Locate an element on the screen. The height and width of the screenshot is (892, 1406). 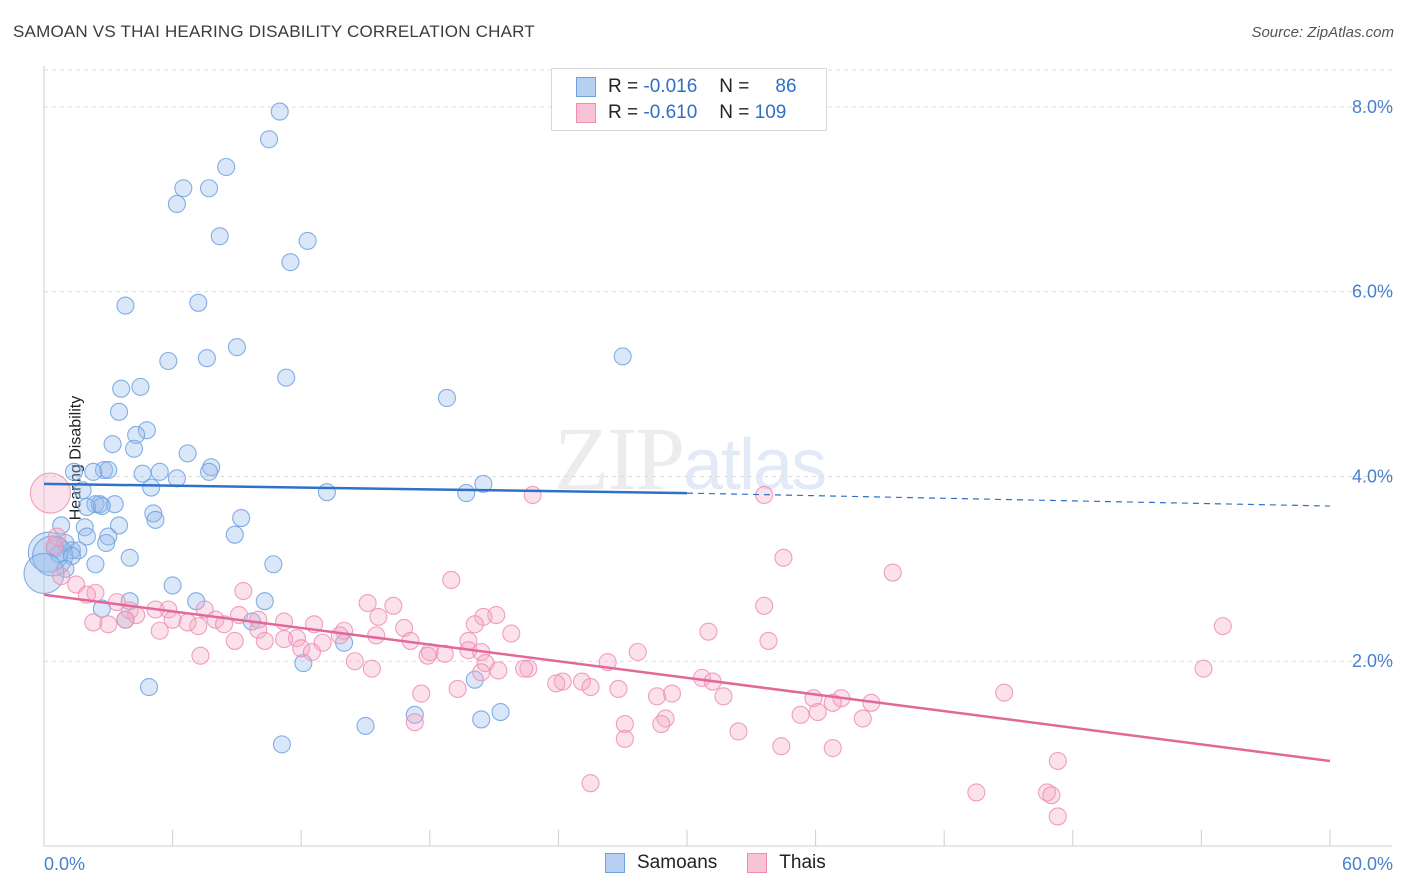
legend-r-value: -0.016 is located at coordinates (670, 86).